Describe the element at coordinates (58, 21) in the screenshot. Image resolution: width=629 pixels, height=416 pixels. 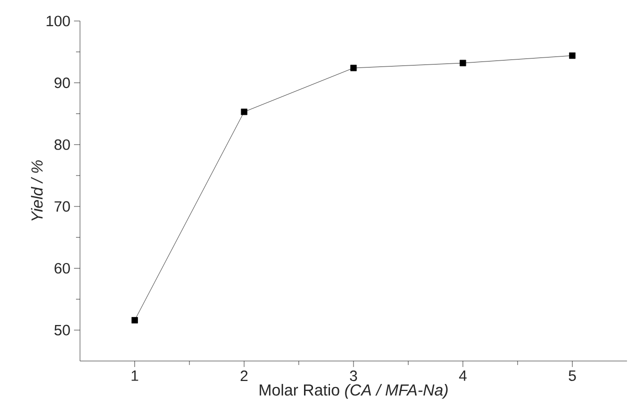
I see `y-tick-label: 100` at that location.